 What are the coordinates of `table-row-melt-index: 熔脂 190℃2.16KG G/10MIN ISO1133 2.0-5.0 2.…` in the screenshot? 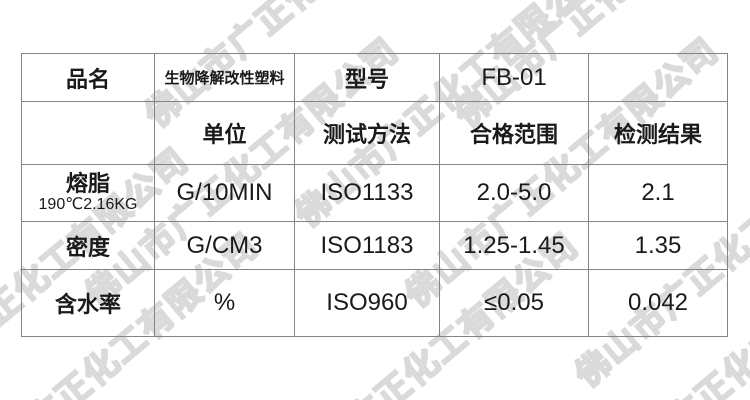 It's located at (374, 193).